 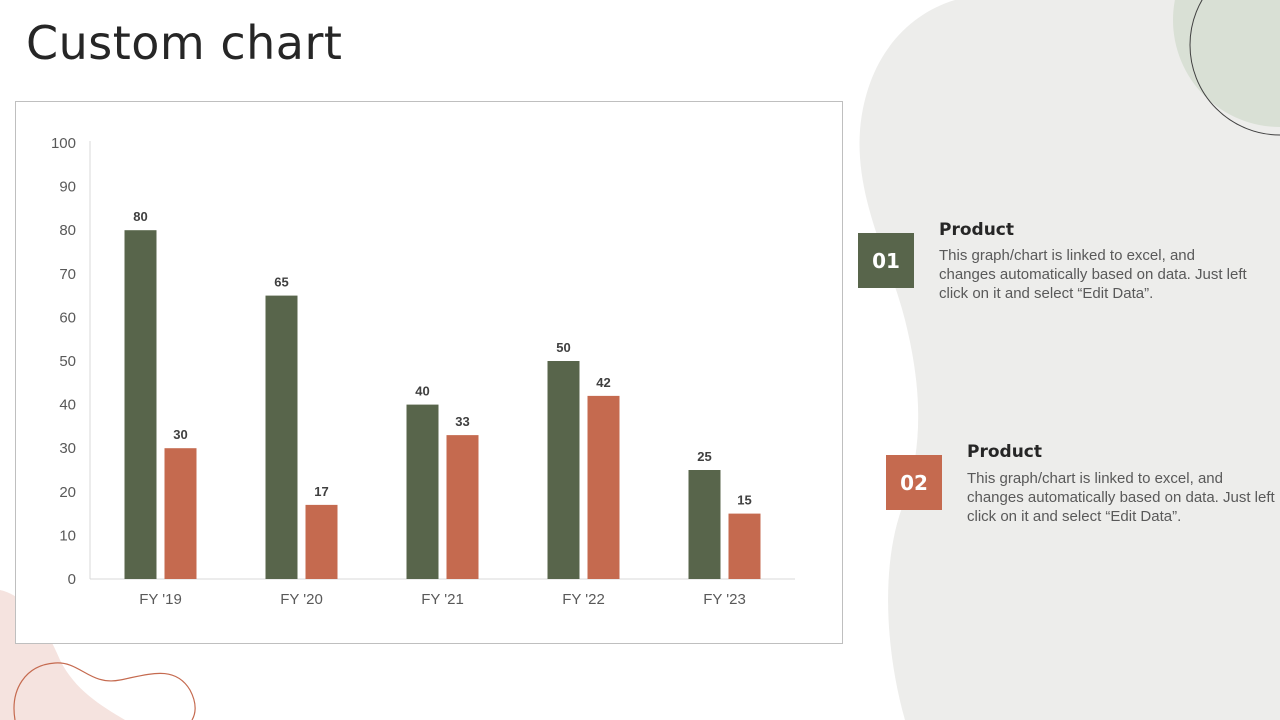 What do you see at coordinates (1004, 452) in the screenshot?
I see `info-title-02: Product` at bounding box center [1004, 452].